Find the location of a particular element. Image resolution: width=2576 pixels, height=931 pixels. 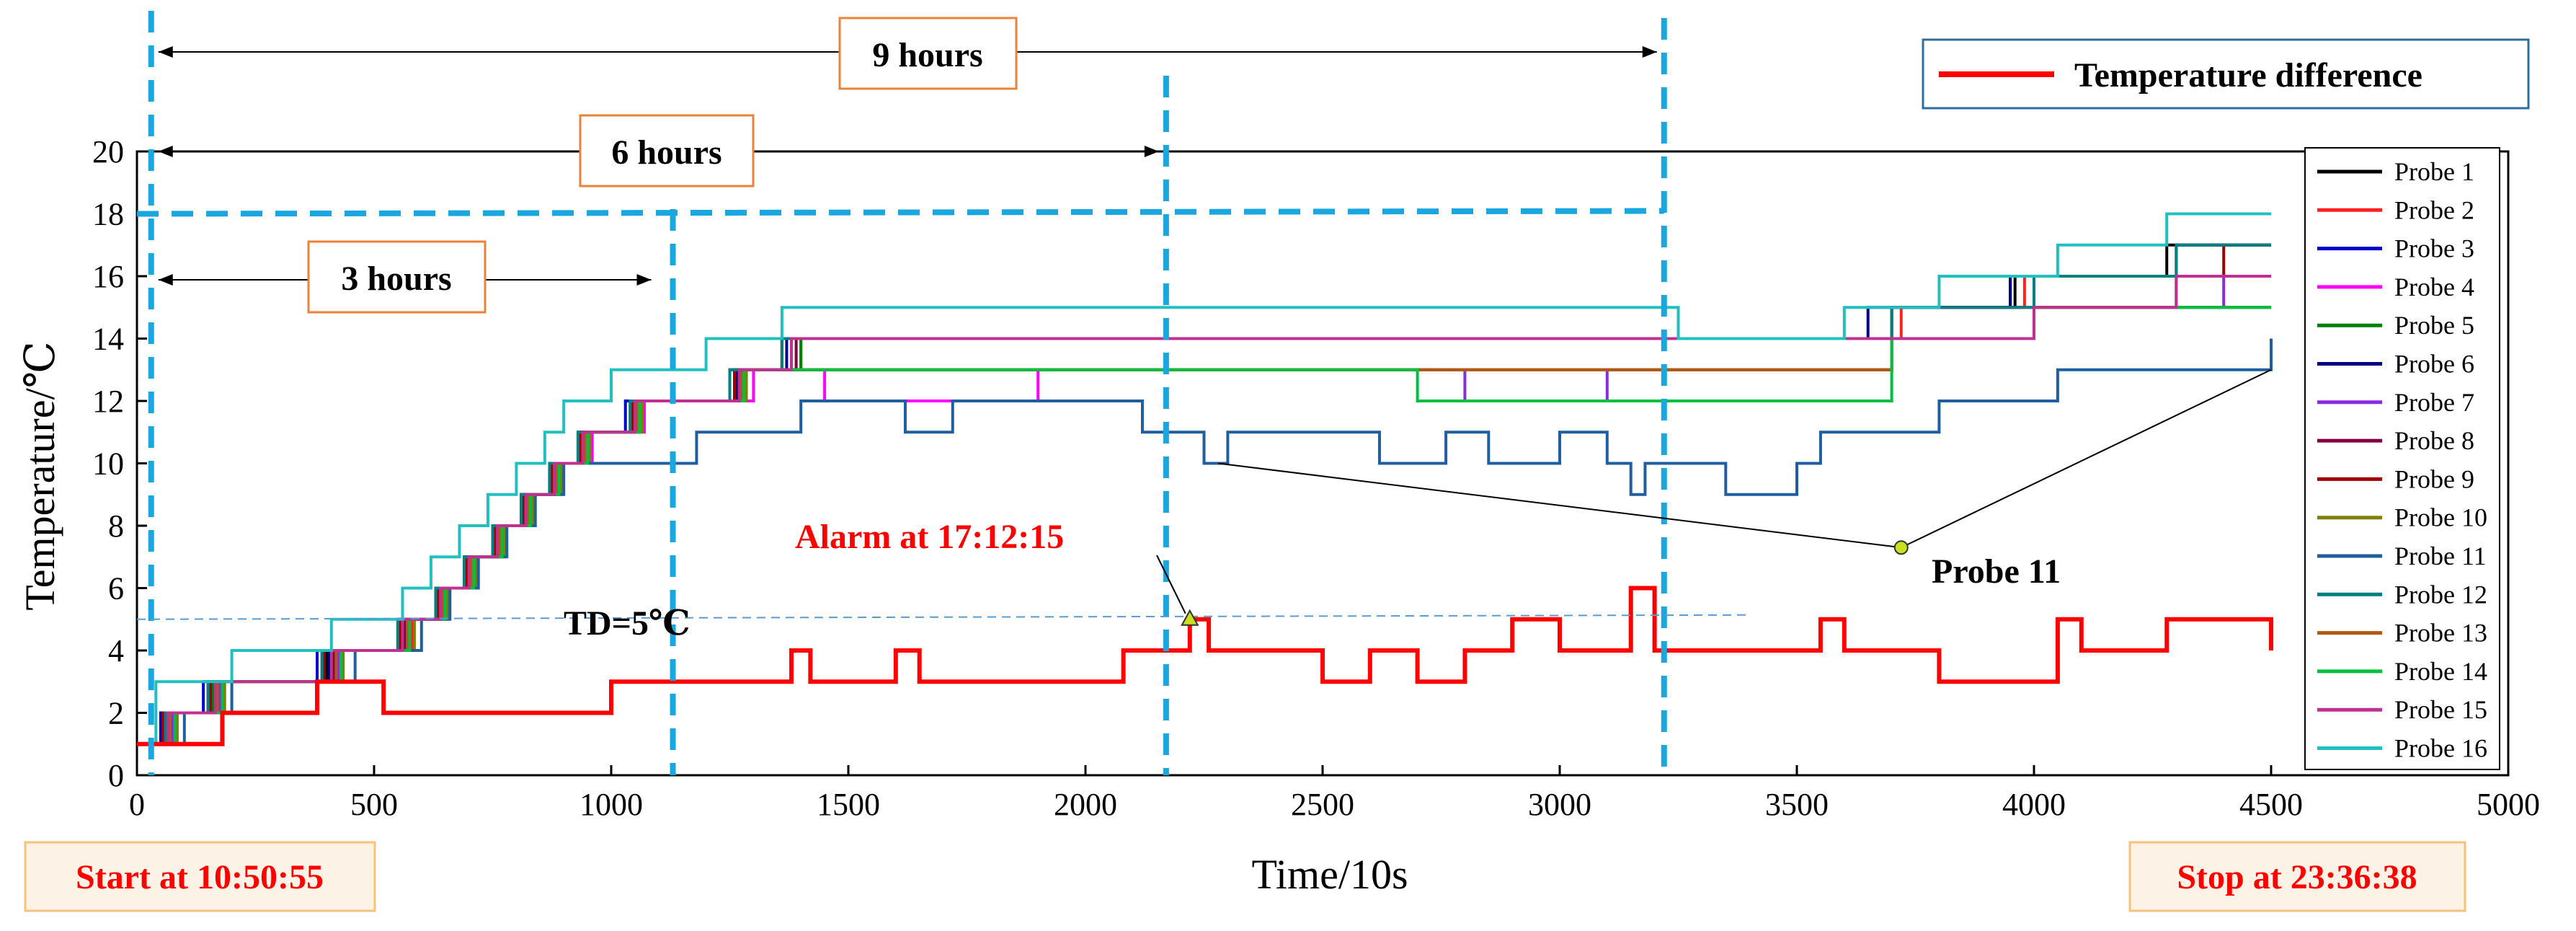

legend-label: Probe 5 is located at coordinates (2434, 325).